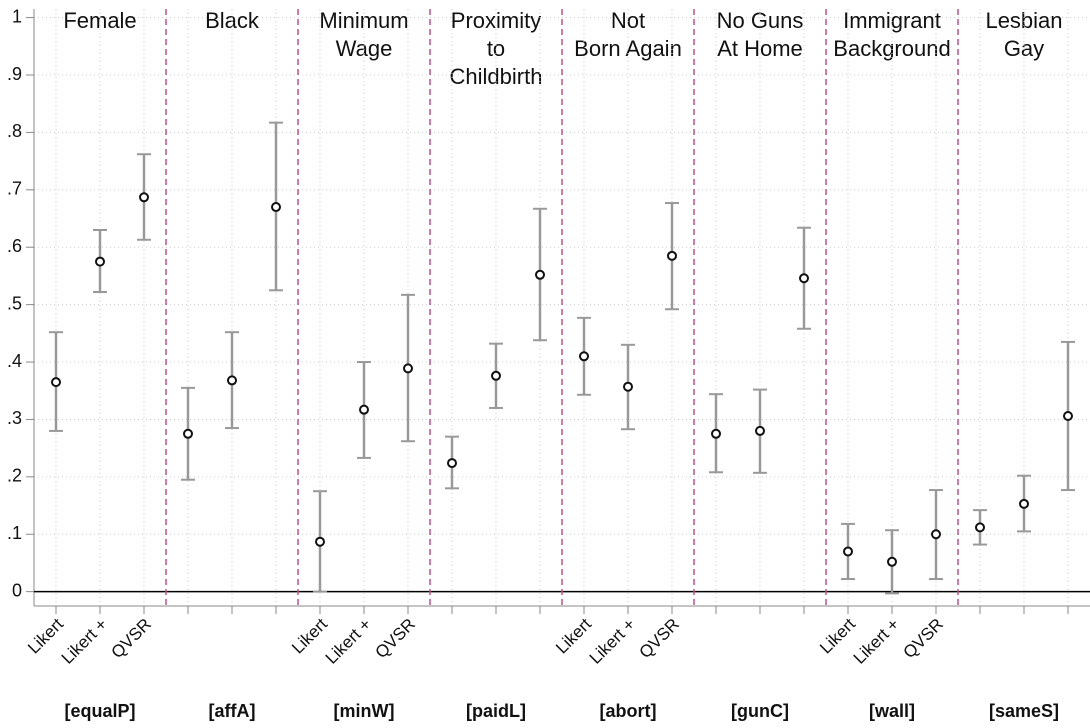 This screenshot has height=728, width=1090. What do you see at coordinates (891, 48) in the screenshot?
I see `group-title: Background` at bounding box center [891, 48].